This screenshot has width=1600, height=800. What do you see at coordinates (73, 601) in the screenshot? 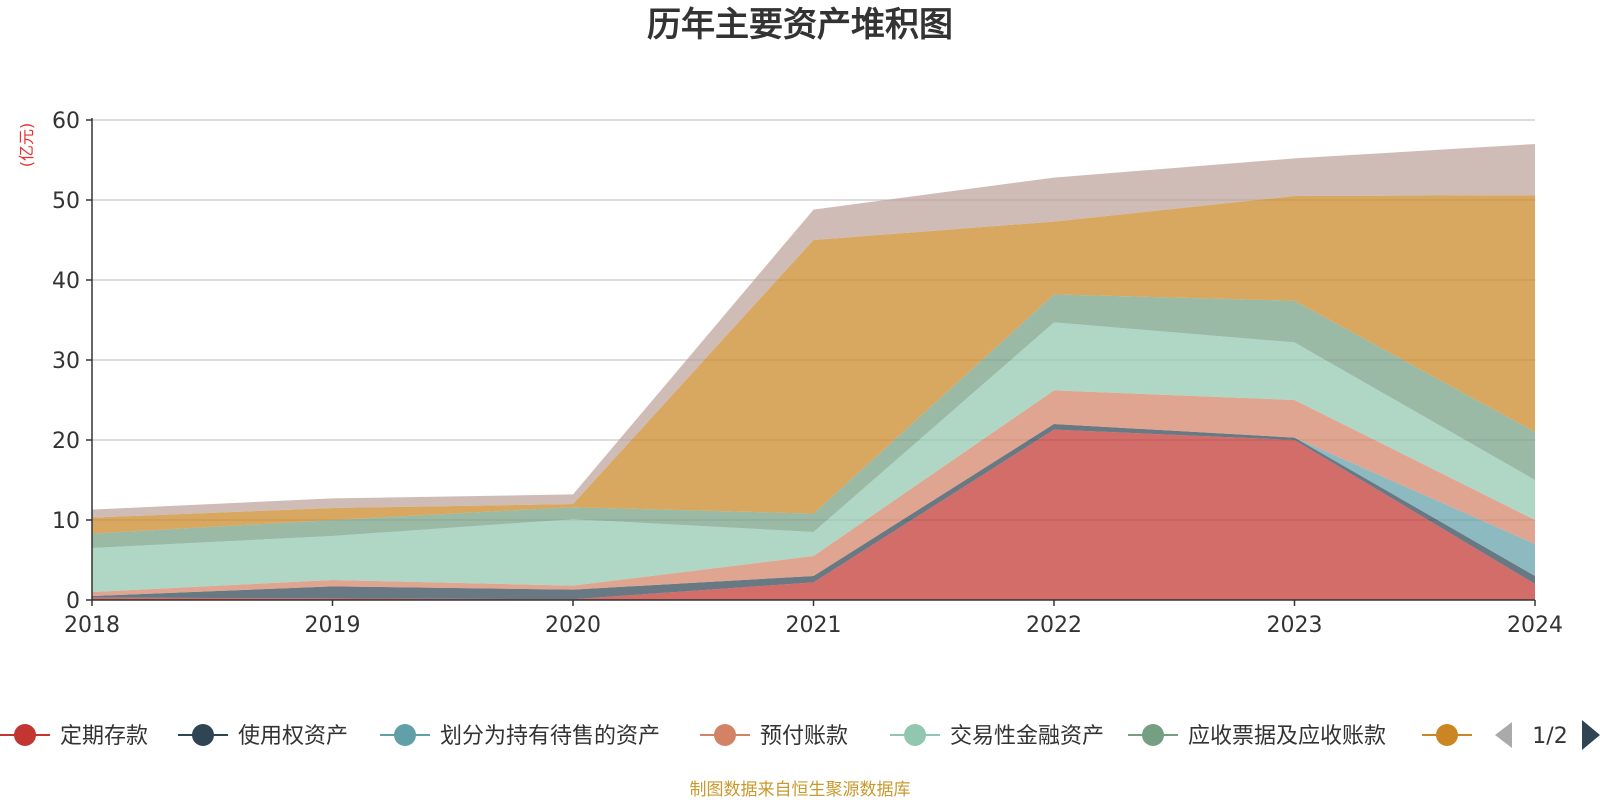
I see `y-tick-label: 0` at bounding box center [73, 601].